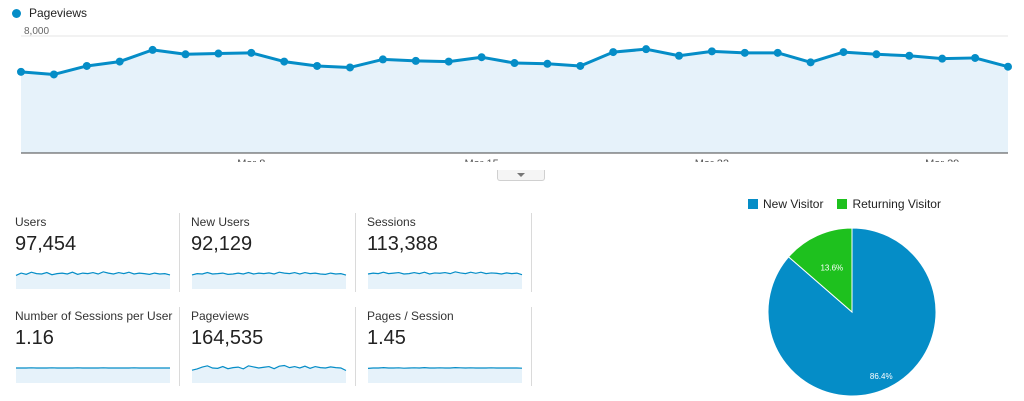 This screenshot has width=1024, height=401. Describe the element at coordinates (220, 316) in the screenshot. I see `metric-label: Pageviews` at that location.